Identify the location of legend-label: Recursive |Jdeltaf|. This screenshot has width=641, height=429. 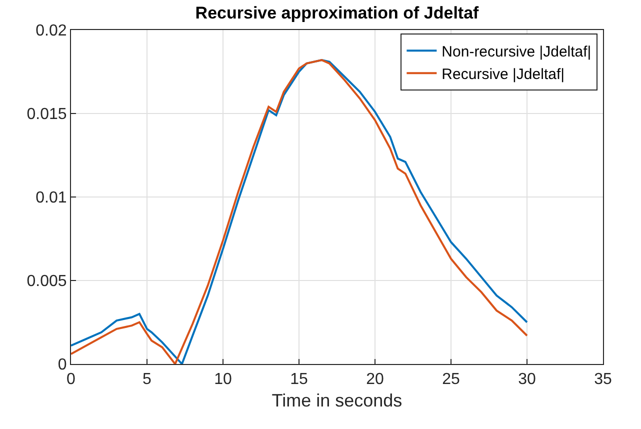
(503, 74).